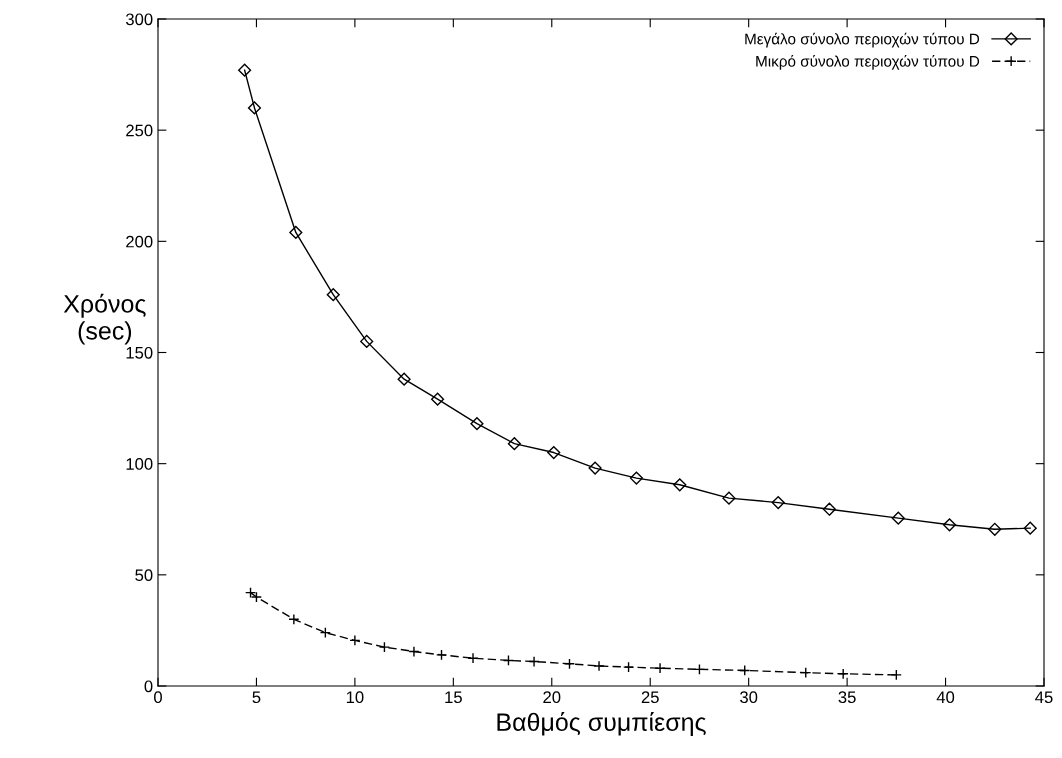 The image size is (1062, 758). I want to click on x-tick-label: 15, so click(453, 697).